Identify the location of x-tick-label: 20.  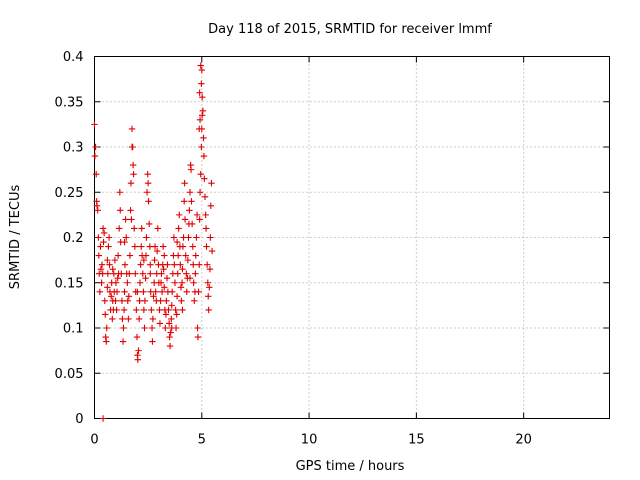
(523, 440).